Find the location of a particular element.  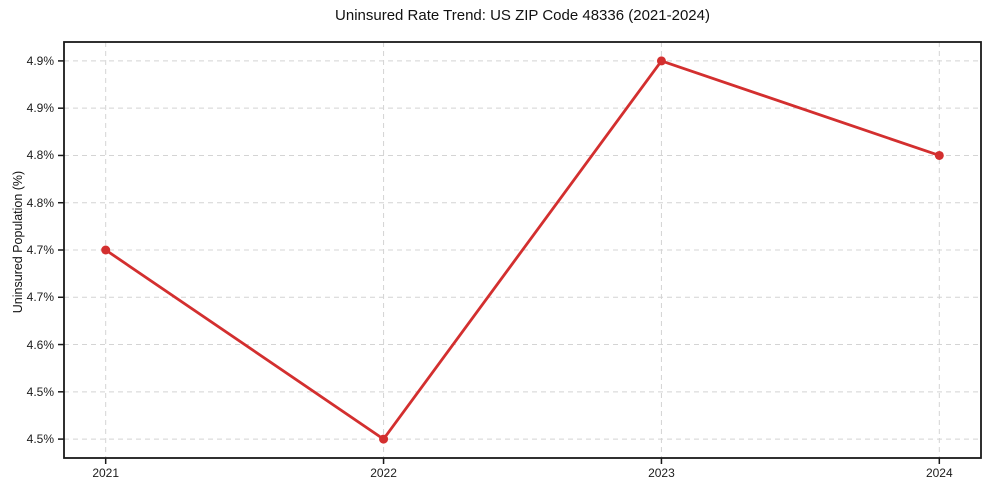

x-tick-label: 2021 is located at coordinates (106, 473).